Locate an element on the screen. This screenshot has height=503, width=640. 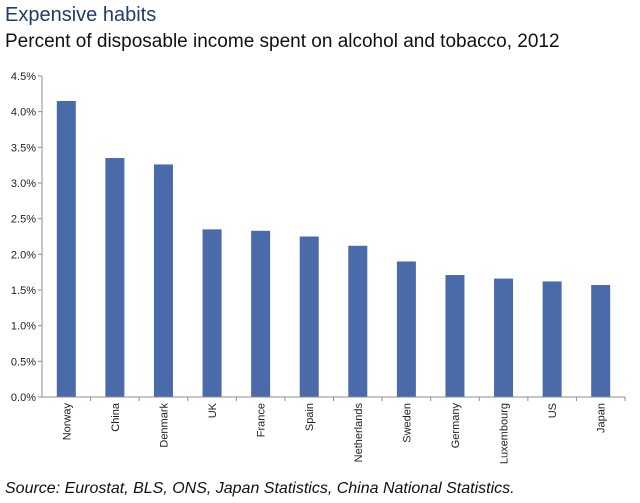
x-tick-label: France is located at coordinates (262, 420).